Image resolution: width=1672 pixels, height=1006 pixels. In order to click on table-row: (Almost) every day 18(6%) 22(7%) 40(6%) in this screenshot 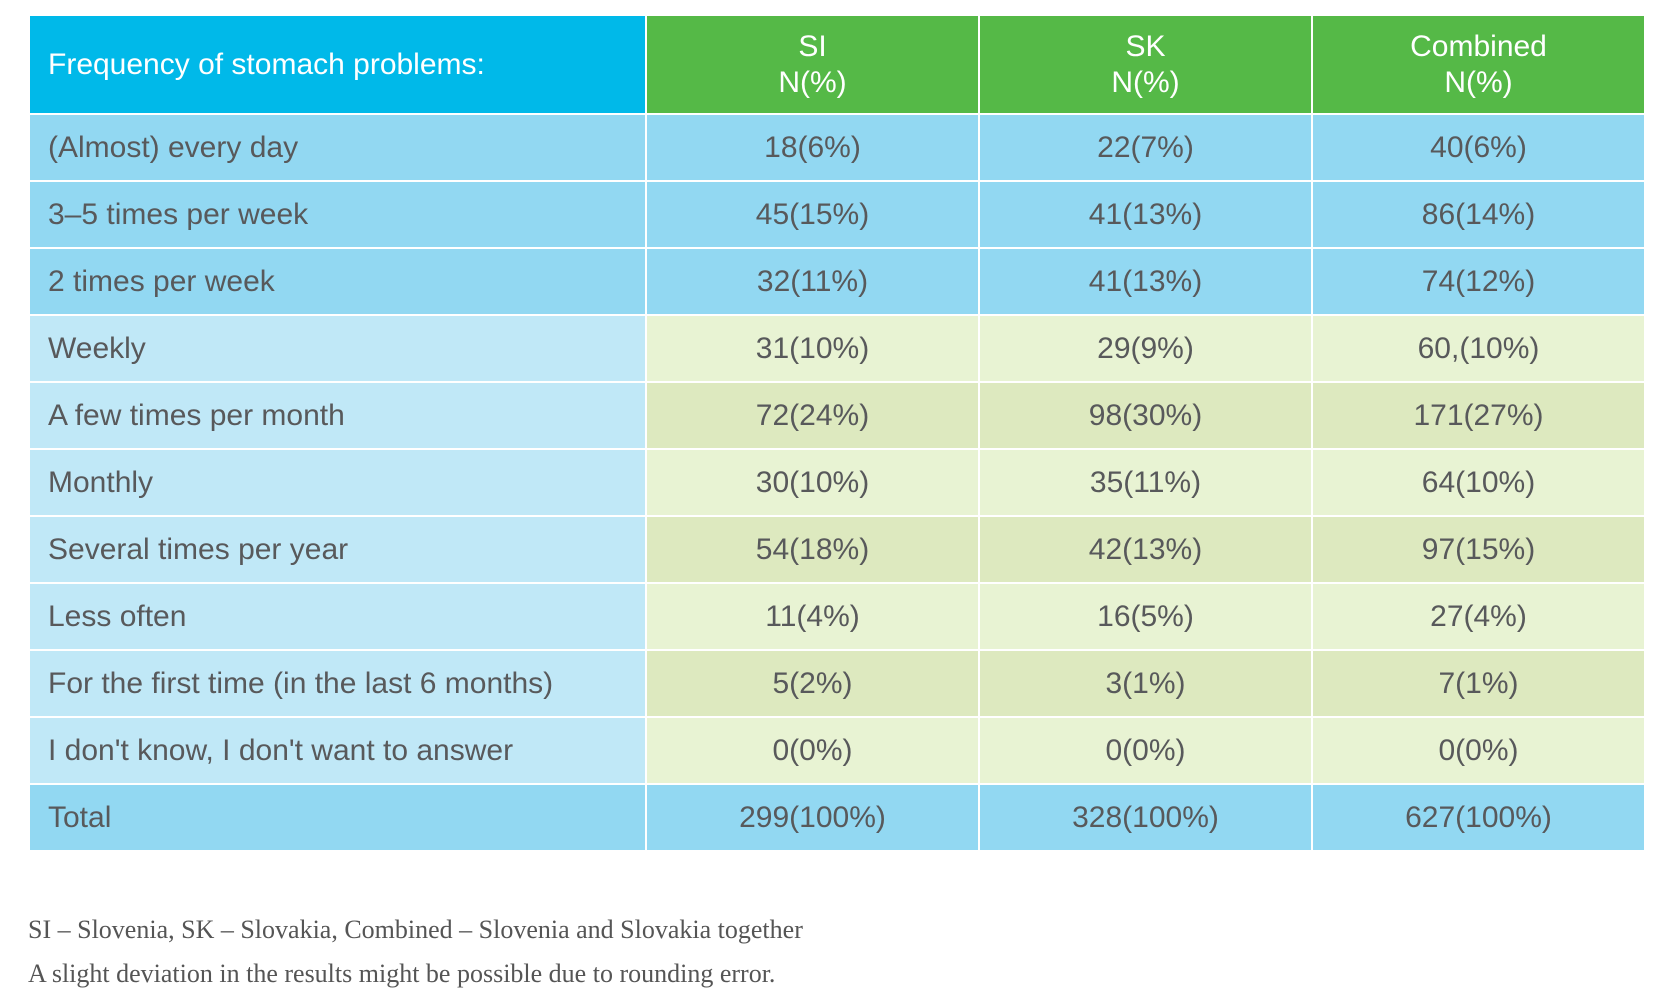, I will do `click(837, 147)`.